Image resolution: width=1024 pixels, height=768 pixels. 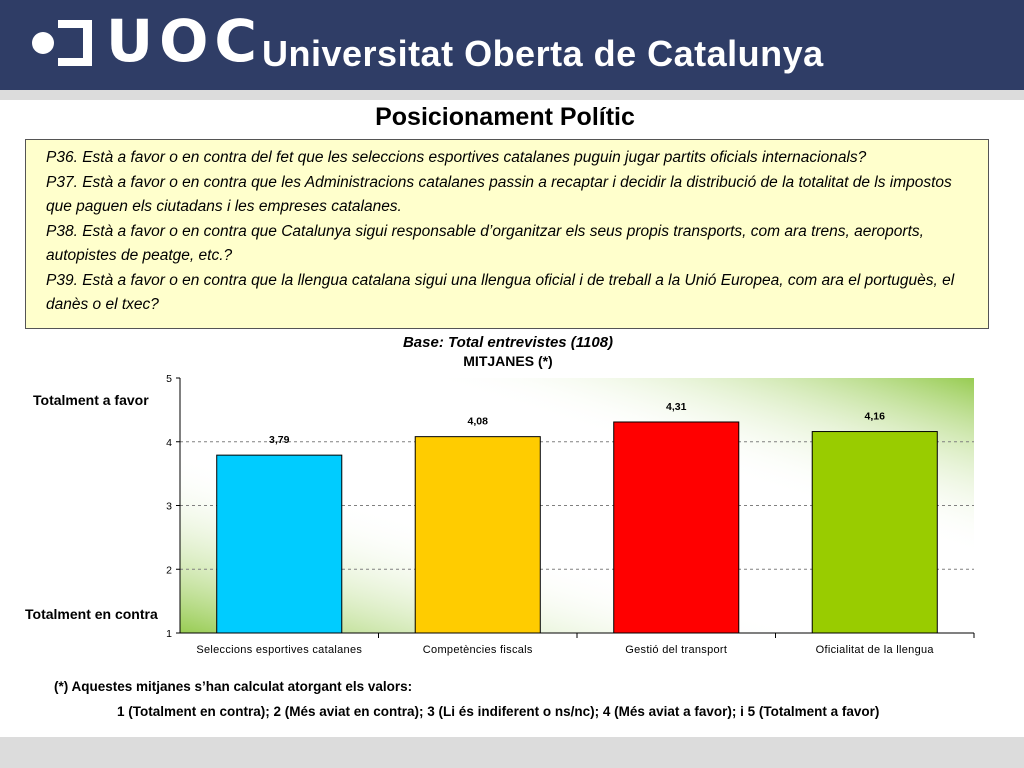 I want to click on uoc-logo-icon, so click(x=62, y=43).